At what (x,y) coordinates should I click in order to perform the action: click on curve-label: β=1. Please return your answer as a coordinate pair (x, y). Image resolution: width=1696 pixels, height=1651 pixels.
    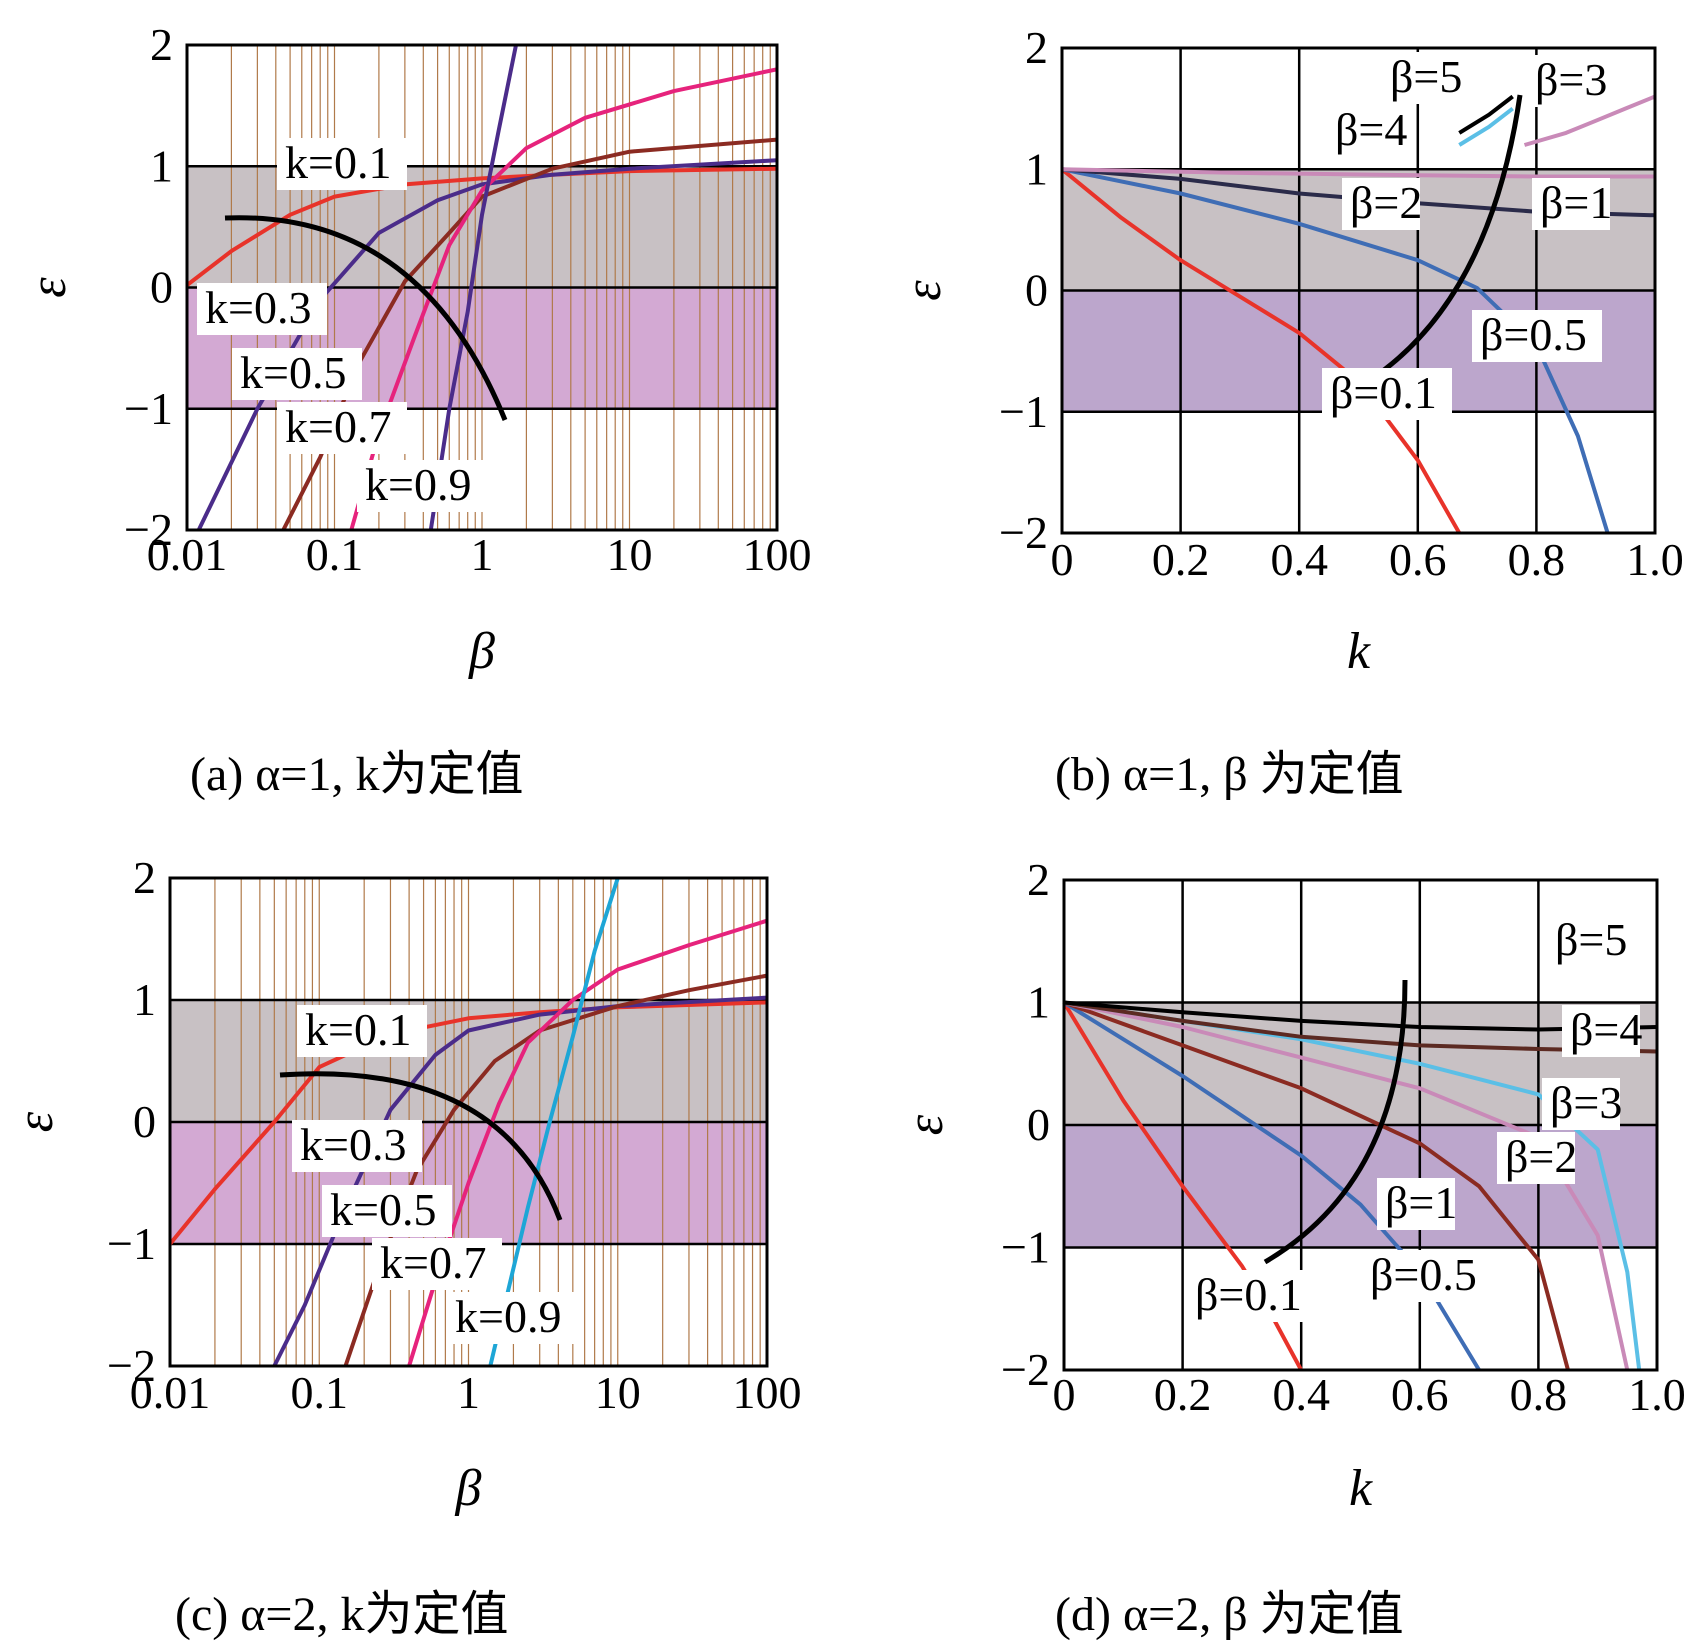
    Looking at the image, I should click on (1576, 202).